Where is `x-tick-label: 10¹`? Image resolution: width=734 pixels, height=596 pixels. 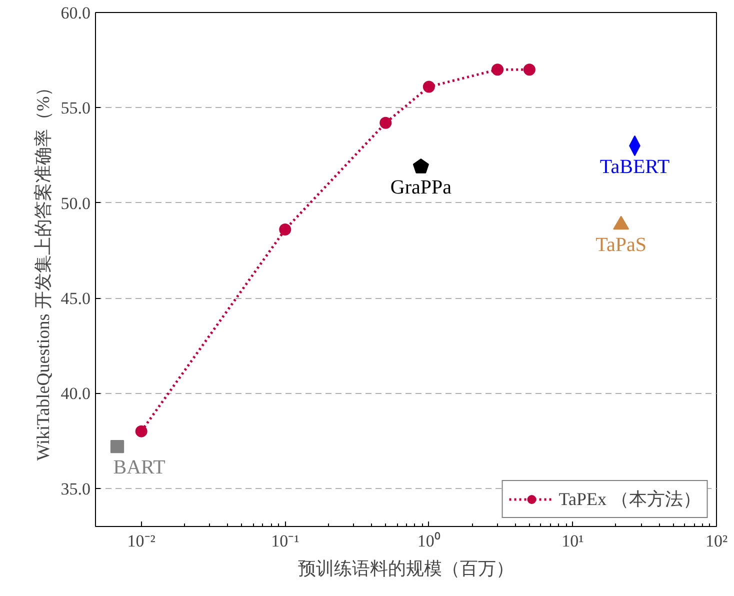 x-tick-label: 10¹ is located at coordinates (573, 541).